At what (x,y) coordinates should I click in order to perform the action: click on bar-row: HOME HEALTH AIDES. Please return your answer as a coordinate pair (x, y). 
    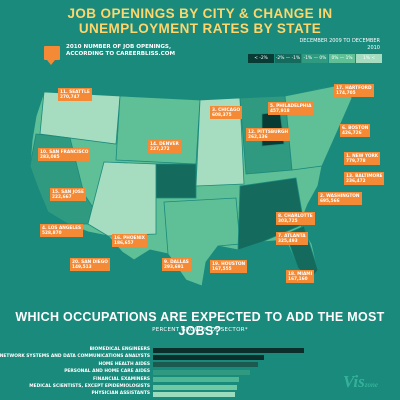
    Looking at the image, I should click on (200, 365).